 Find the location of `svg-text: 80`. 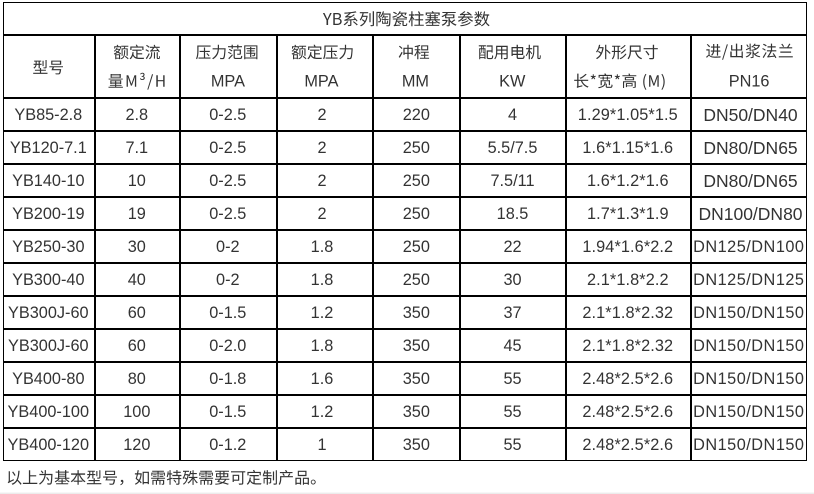

svg-text: 80 is located at coordinates (137, 379).